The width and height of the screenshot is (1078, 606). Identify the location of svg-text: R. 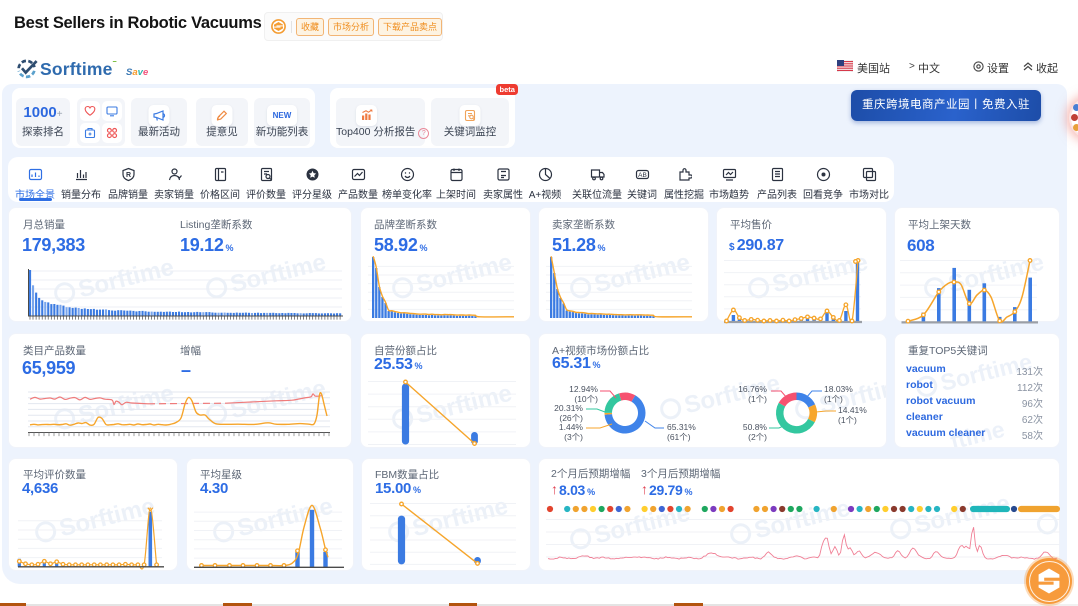
(127, 175).